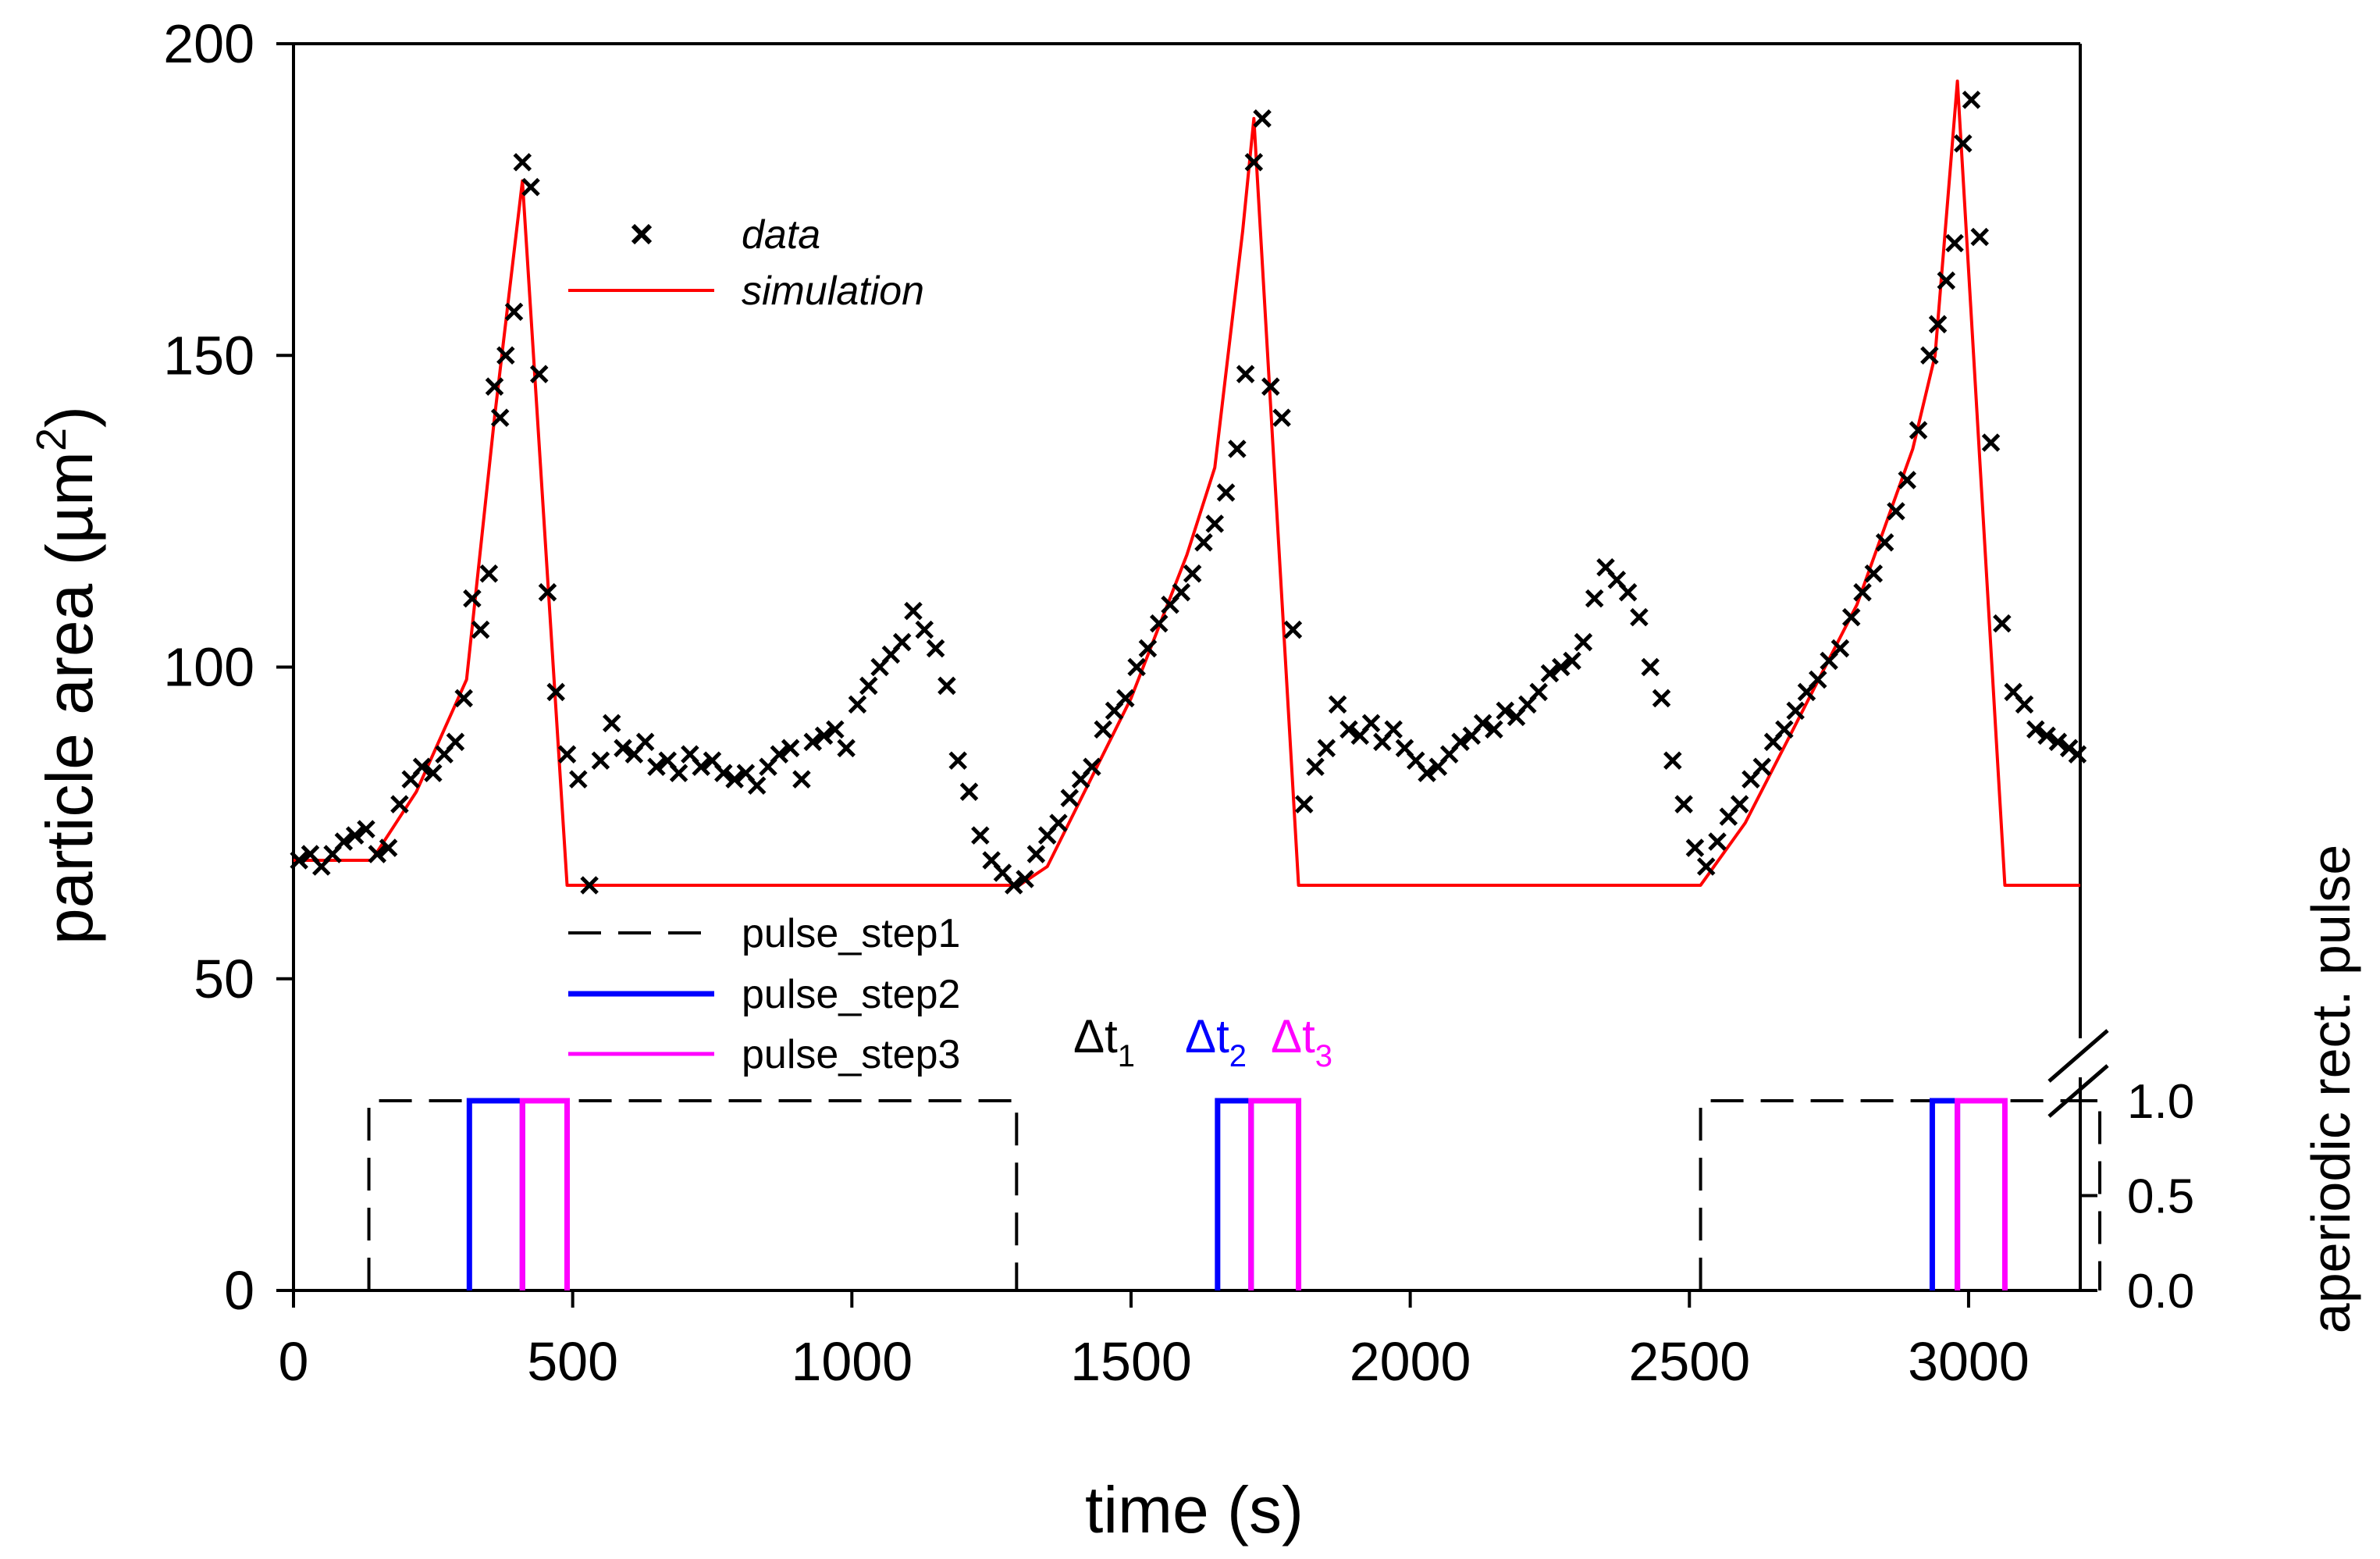 This screenshot has height=1559, width=2380. Describe the element at coordinates (693, 1194) in the screenshot. I see `pulse_step1-pulse` at that location.